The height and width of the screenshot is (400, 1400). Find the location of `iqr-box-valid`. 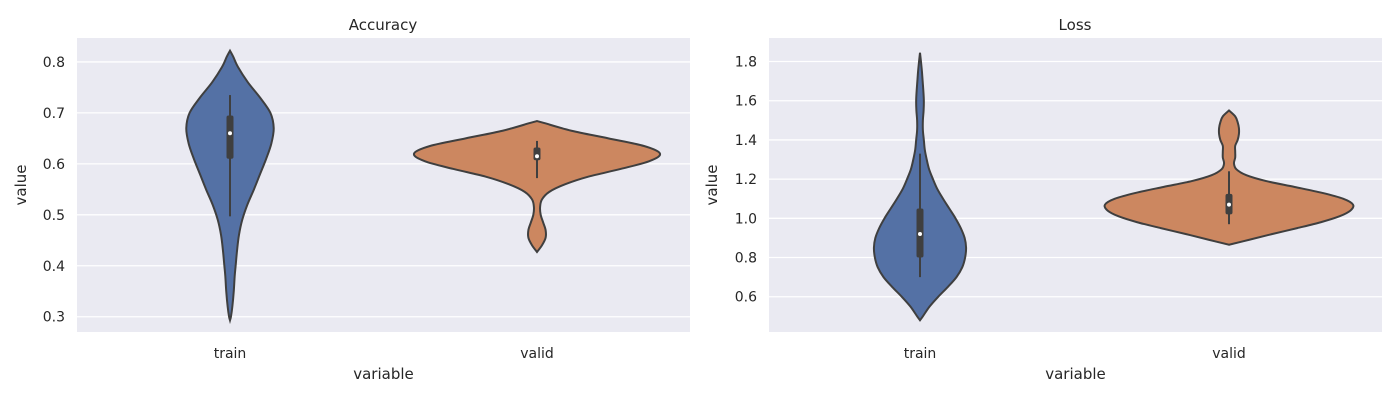

iqr-box-valid is located at coordinates (537, 154).